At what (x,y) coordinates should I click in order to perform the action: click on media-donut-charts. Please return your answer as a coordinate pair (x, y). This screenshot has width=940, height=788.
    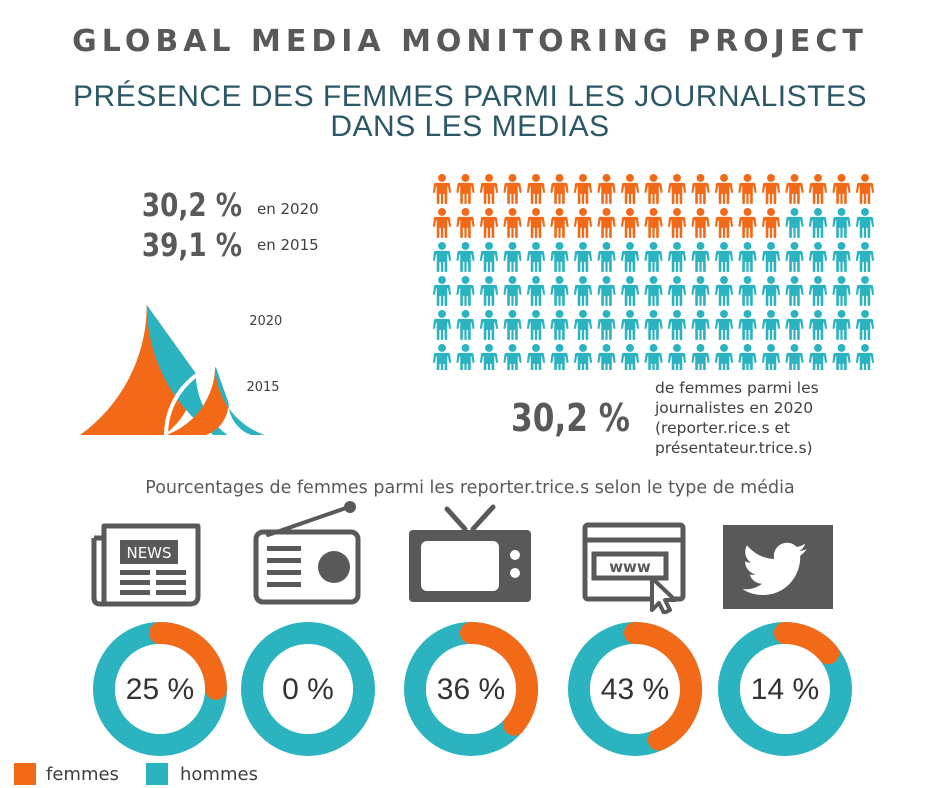
    Looking at the image, I should click on (472, 689).